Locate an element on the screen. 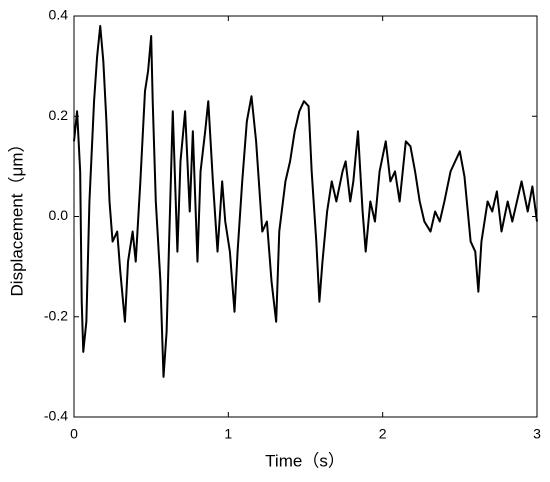 The width and height of the screenshot is (550, 482). y-tick-label: -0.2 is located at coordinates (56, 315).